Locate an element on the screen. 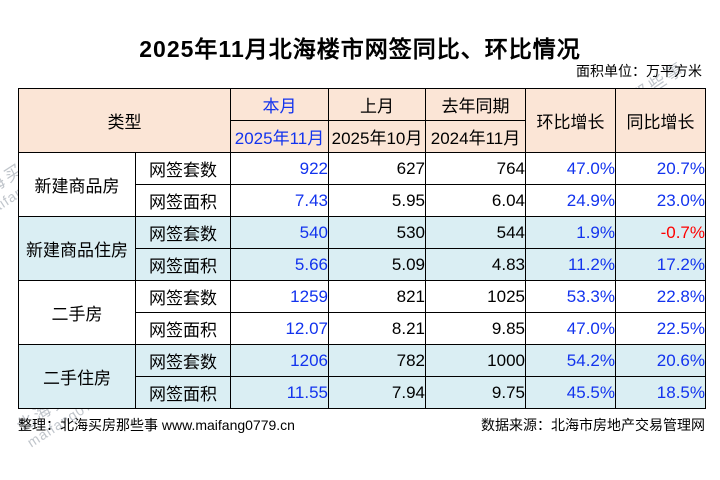 Image resolution: width=720 pixels, height=480 pixels. value-previous: 8.21 is located at coordinates (377, 328).